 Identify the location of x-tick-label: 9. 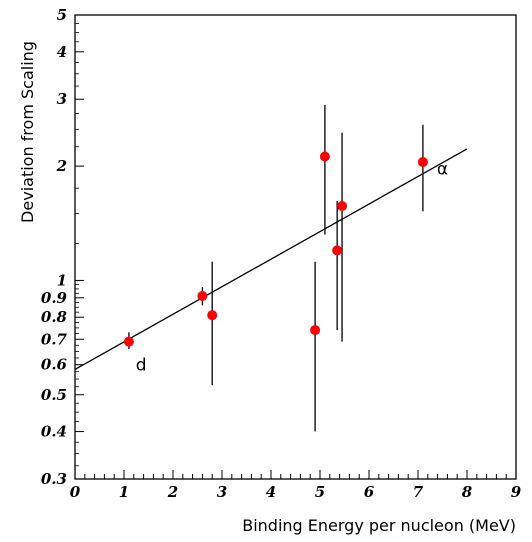
(516, 492).